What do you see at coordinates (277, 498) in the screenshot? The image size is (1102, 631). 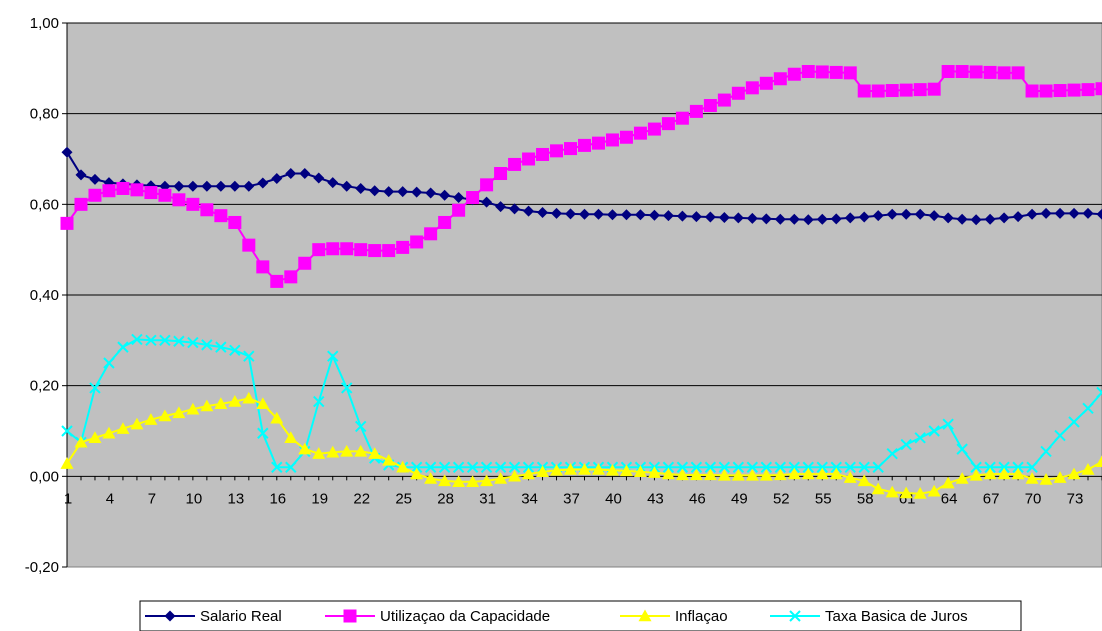 I see `x-tick-label: 16` at bounding box center [277, 498].